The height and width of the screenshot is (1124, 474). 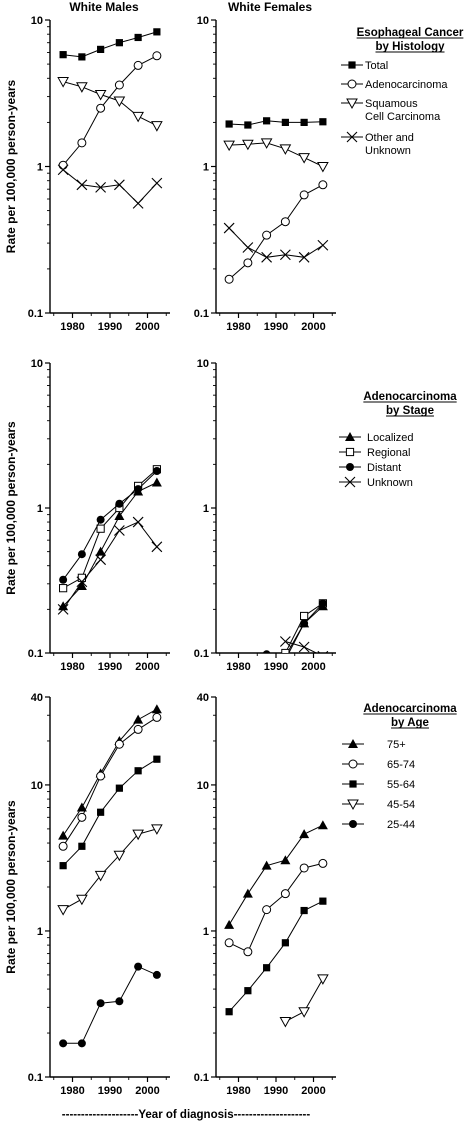 I want to click on legend-label: Regional, so click(x=388, y=453).